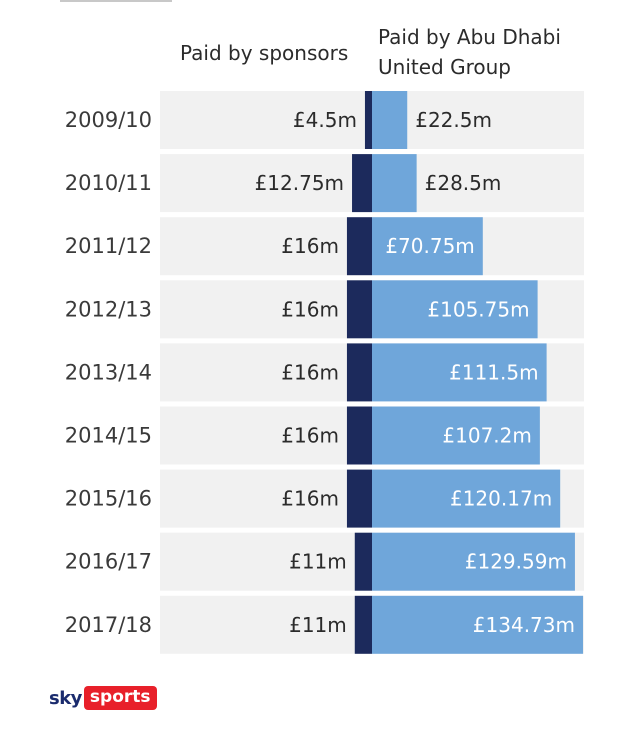 The image size is (637, 750). What do you see at coordinates (264, 53) in the screenshot?
I see `legend-sponsors: Paid by sponsors` at bounding box center [264, 53].